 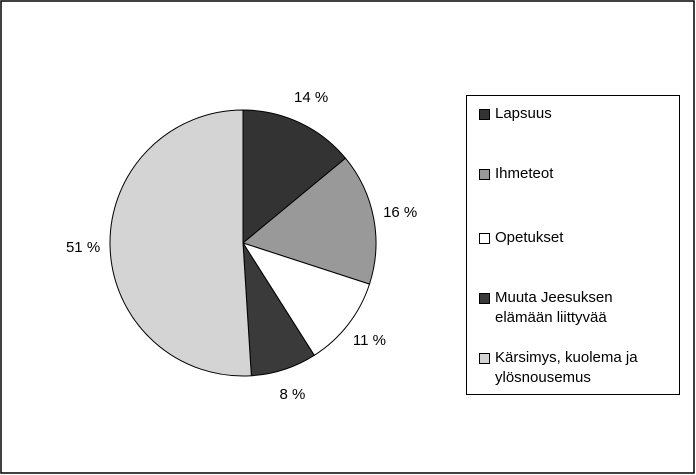 What do you see at coordinates (566, 367) in the screenshot?
I see `legend-label: Kärsimys, kuolema ja ylösnousemus` at bounding box center [566, 367].